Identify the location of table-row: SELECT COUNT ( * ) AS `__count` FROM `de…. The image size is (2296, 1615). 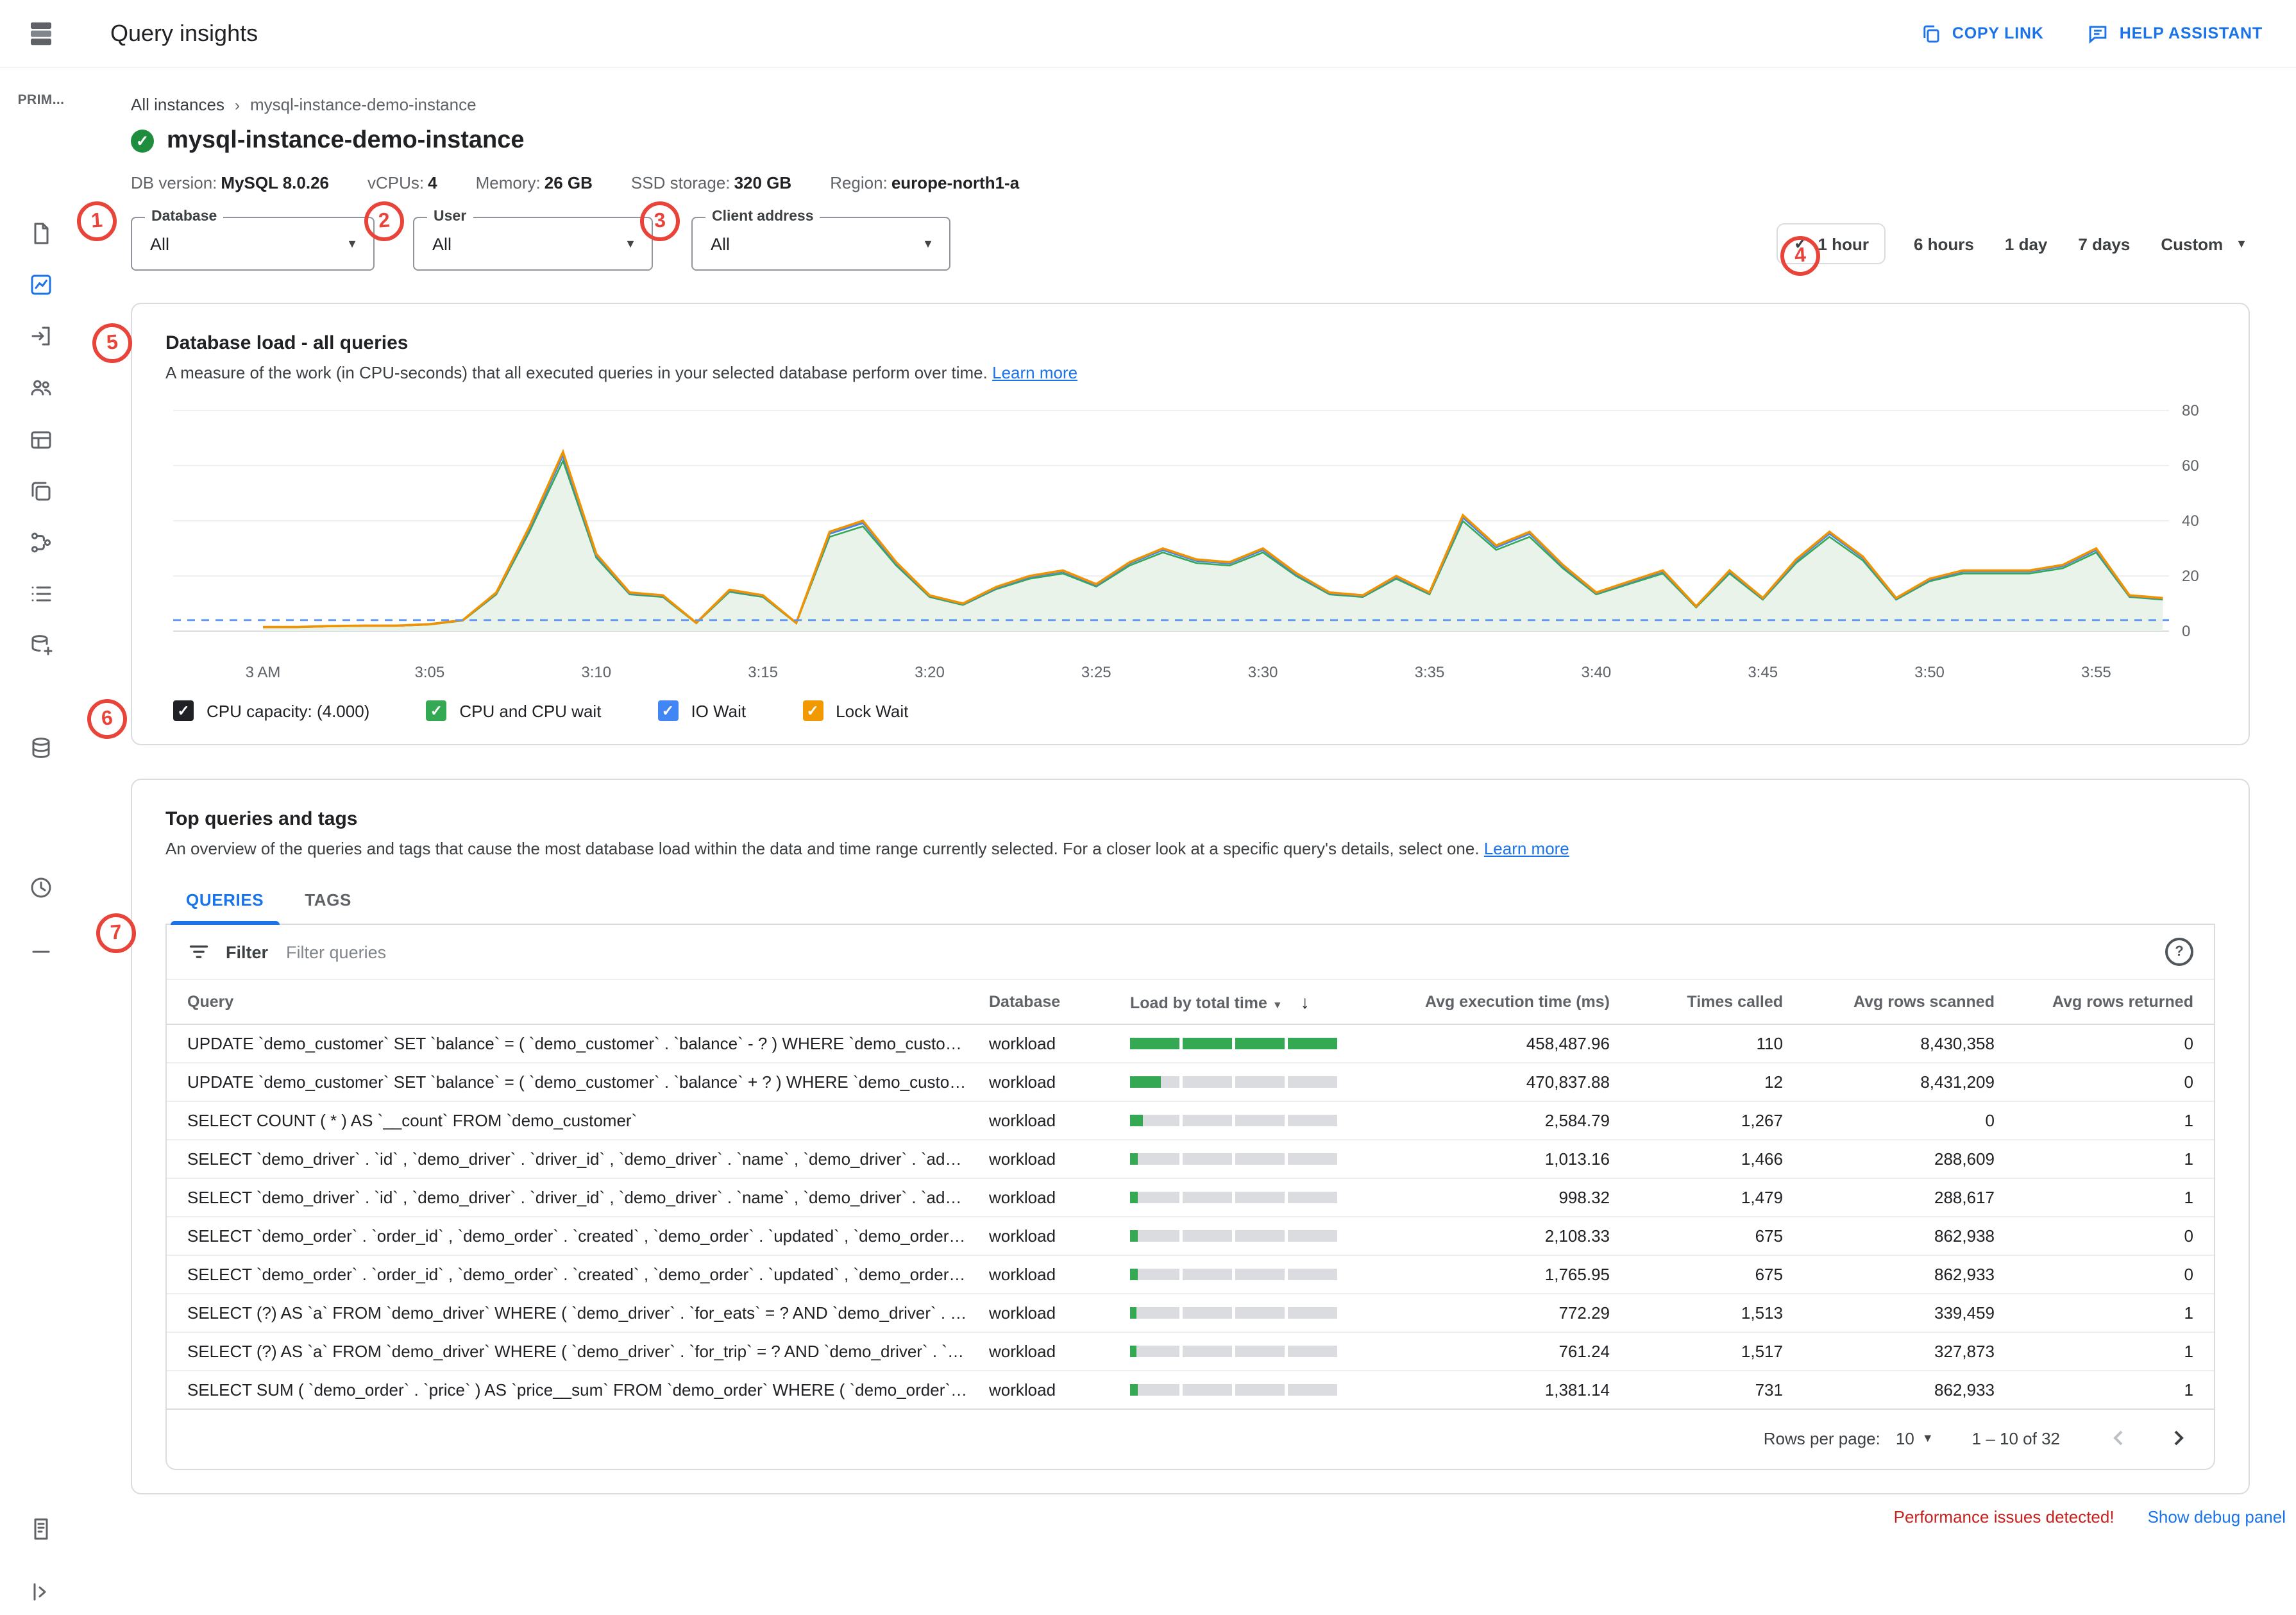
(1190, 1120).